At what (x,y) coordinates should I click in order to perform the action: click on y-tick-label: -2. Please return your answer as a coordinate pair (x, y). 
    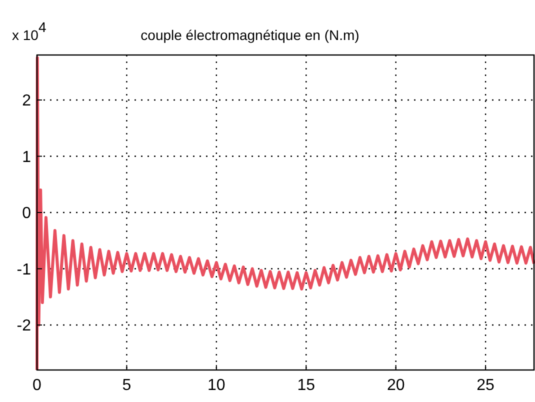
    Looking at the image, I should click on (24, 326).